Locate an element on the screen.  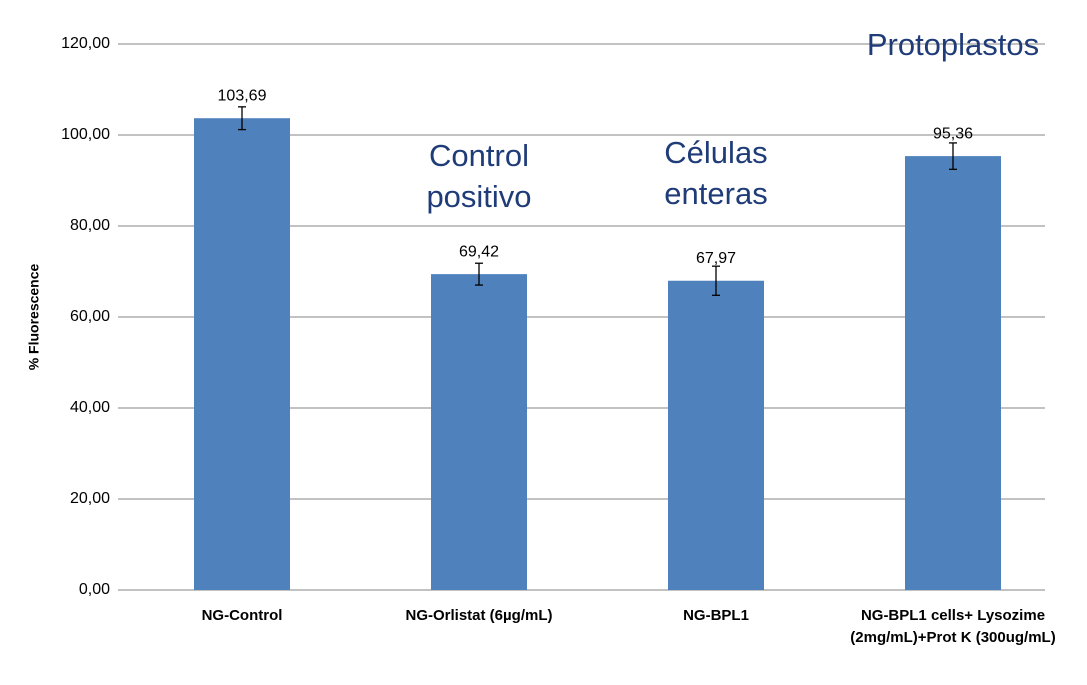
annotation: Células is located at coordinates (715, 152).